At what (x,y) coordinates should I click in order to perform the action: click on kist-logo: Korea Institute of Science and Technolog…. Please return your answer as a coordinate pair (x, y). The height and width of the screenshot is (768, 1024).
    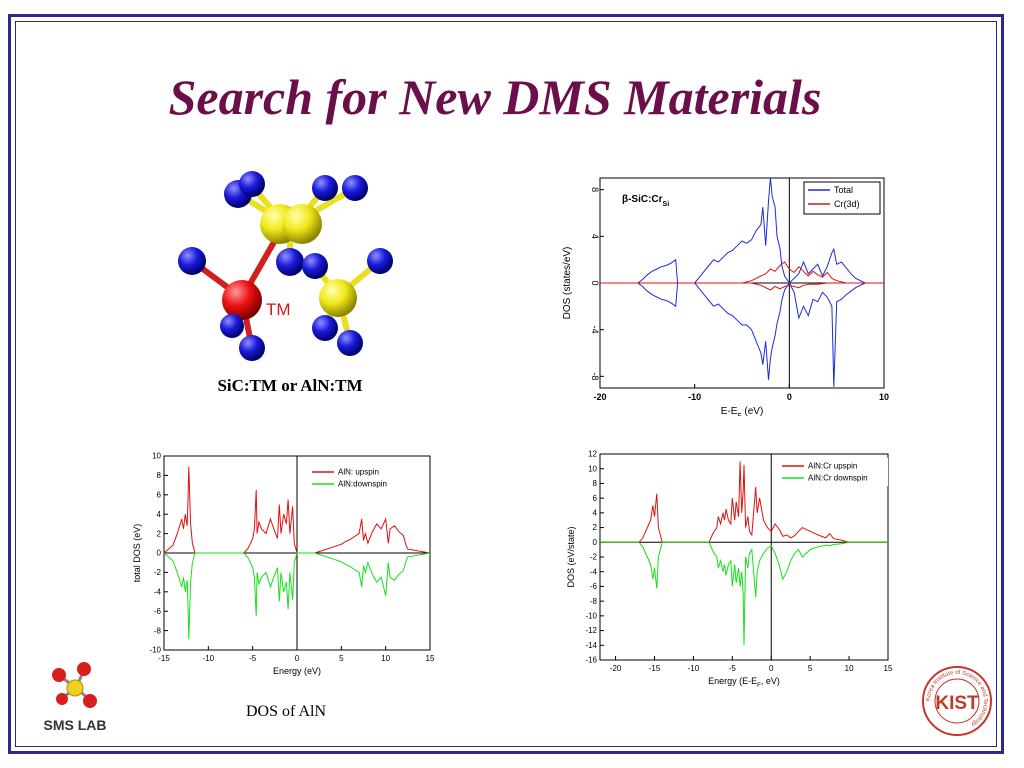
    Looking at the image, I should click on (957, 701).